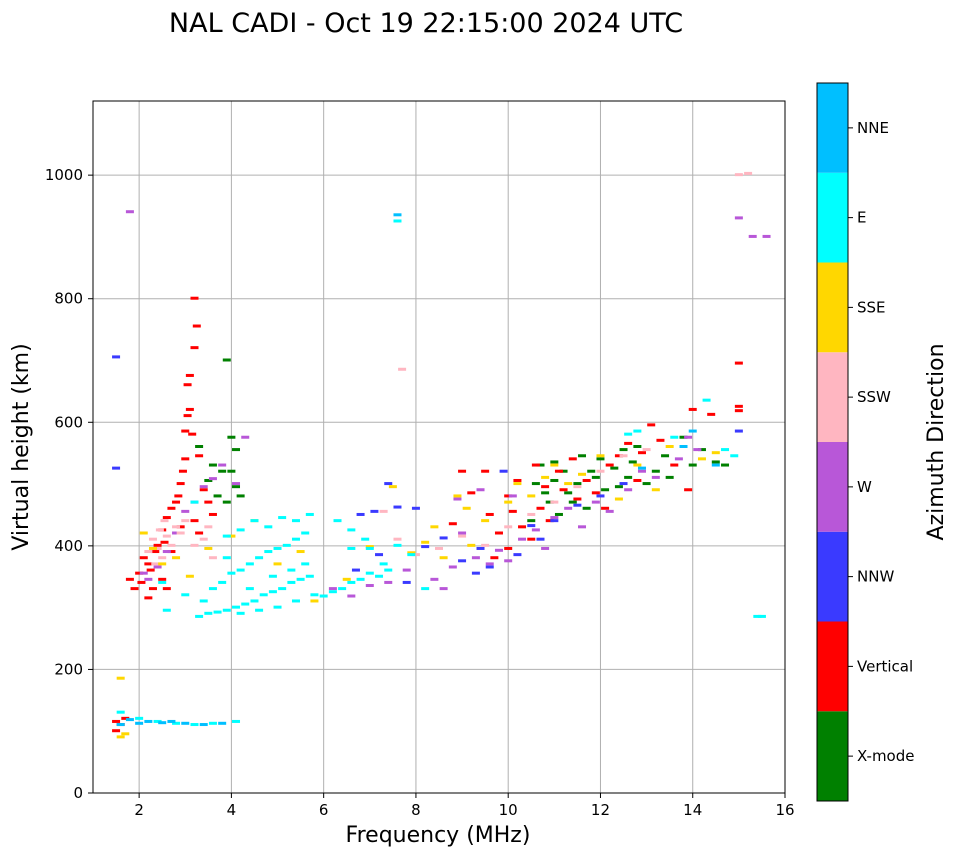 The image size is (958, 857). Describe the element at coordinates (78, 793) in the screenshot. I see `y-tick-label: 0` at that location.